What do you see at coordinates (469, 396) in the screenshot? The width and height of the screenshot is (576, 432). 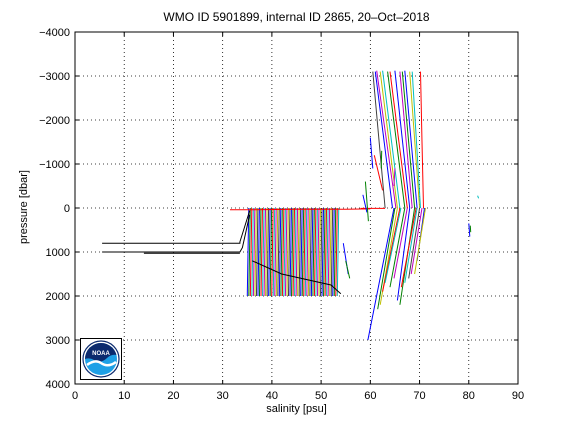 I see `x-tick-label: 80` at bounding box center [469, 396].